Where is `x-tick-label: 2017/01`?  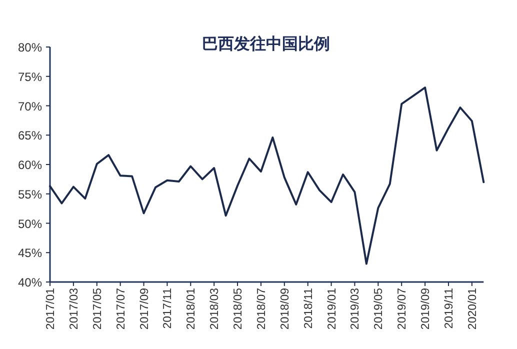 x-tick-label: 2017/01 is located at coordinates (51, 309).